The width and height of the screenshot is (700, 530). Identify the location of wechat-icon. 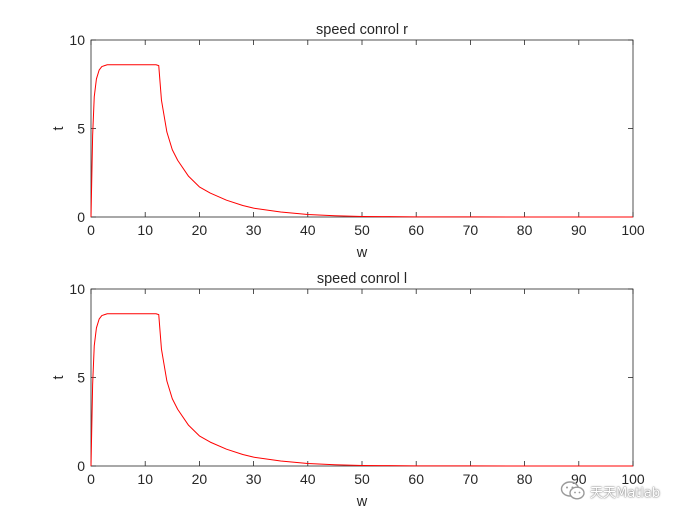
(572, 490).